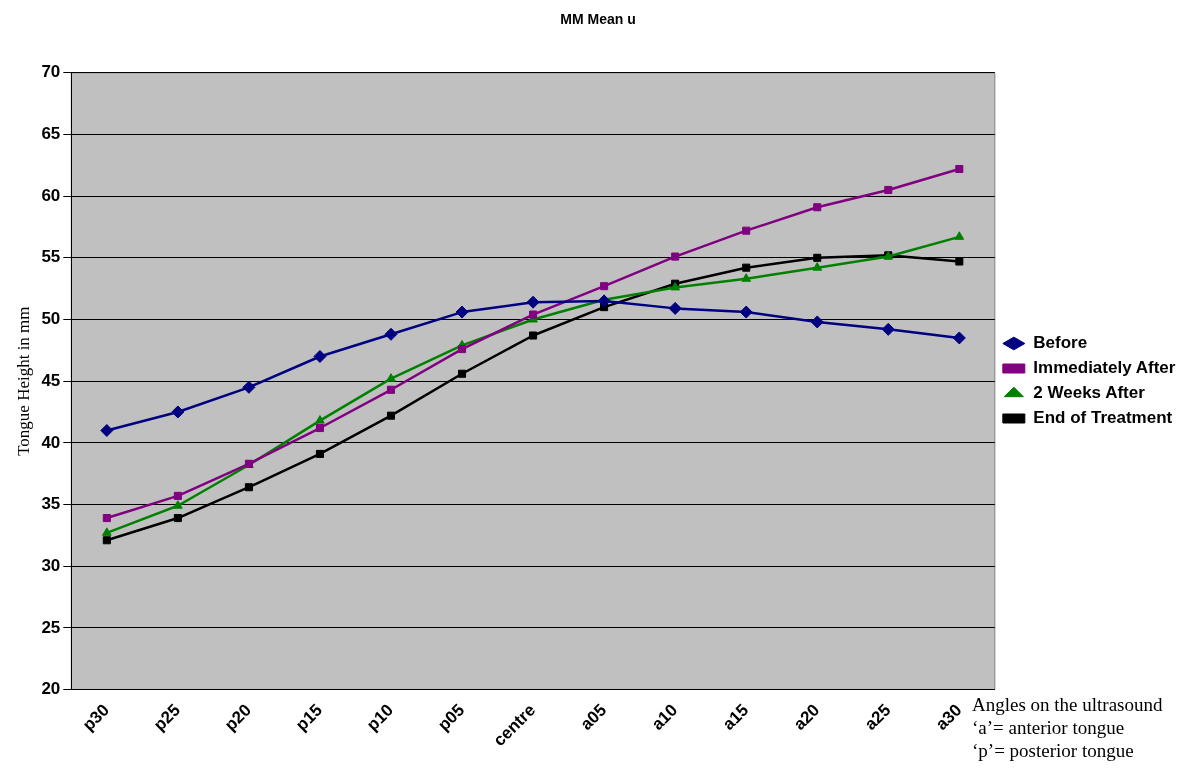  Describe the element at coordinates (51, 442) in the screenshot. I see `y-tick-label: 40` at that location.